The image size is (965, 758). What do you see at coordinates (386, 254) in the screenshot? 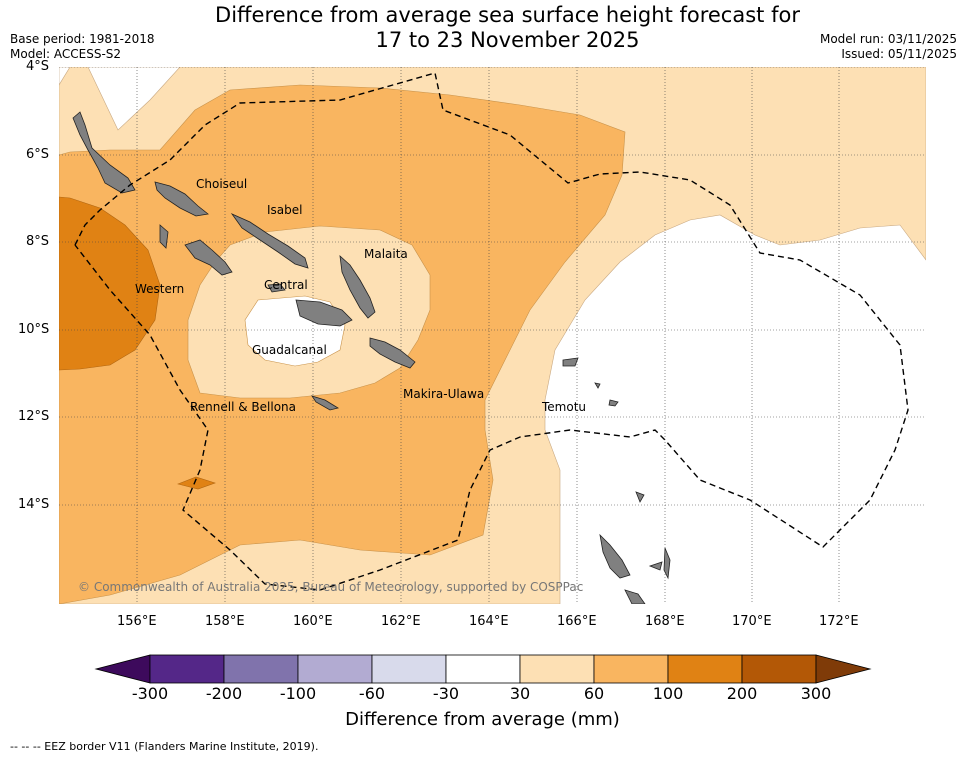
I see `region-label-malaita: Malaita` at bounding box center [386, 254].